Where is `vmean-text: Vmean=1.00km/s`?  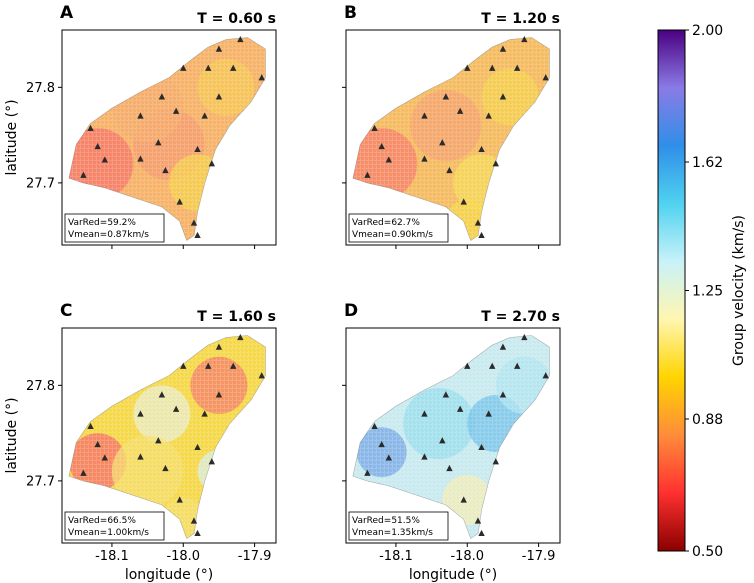 vmean-text: Vmean=1.00km/s is located at coordinates (108, 533).